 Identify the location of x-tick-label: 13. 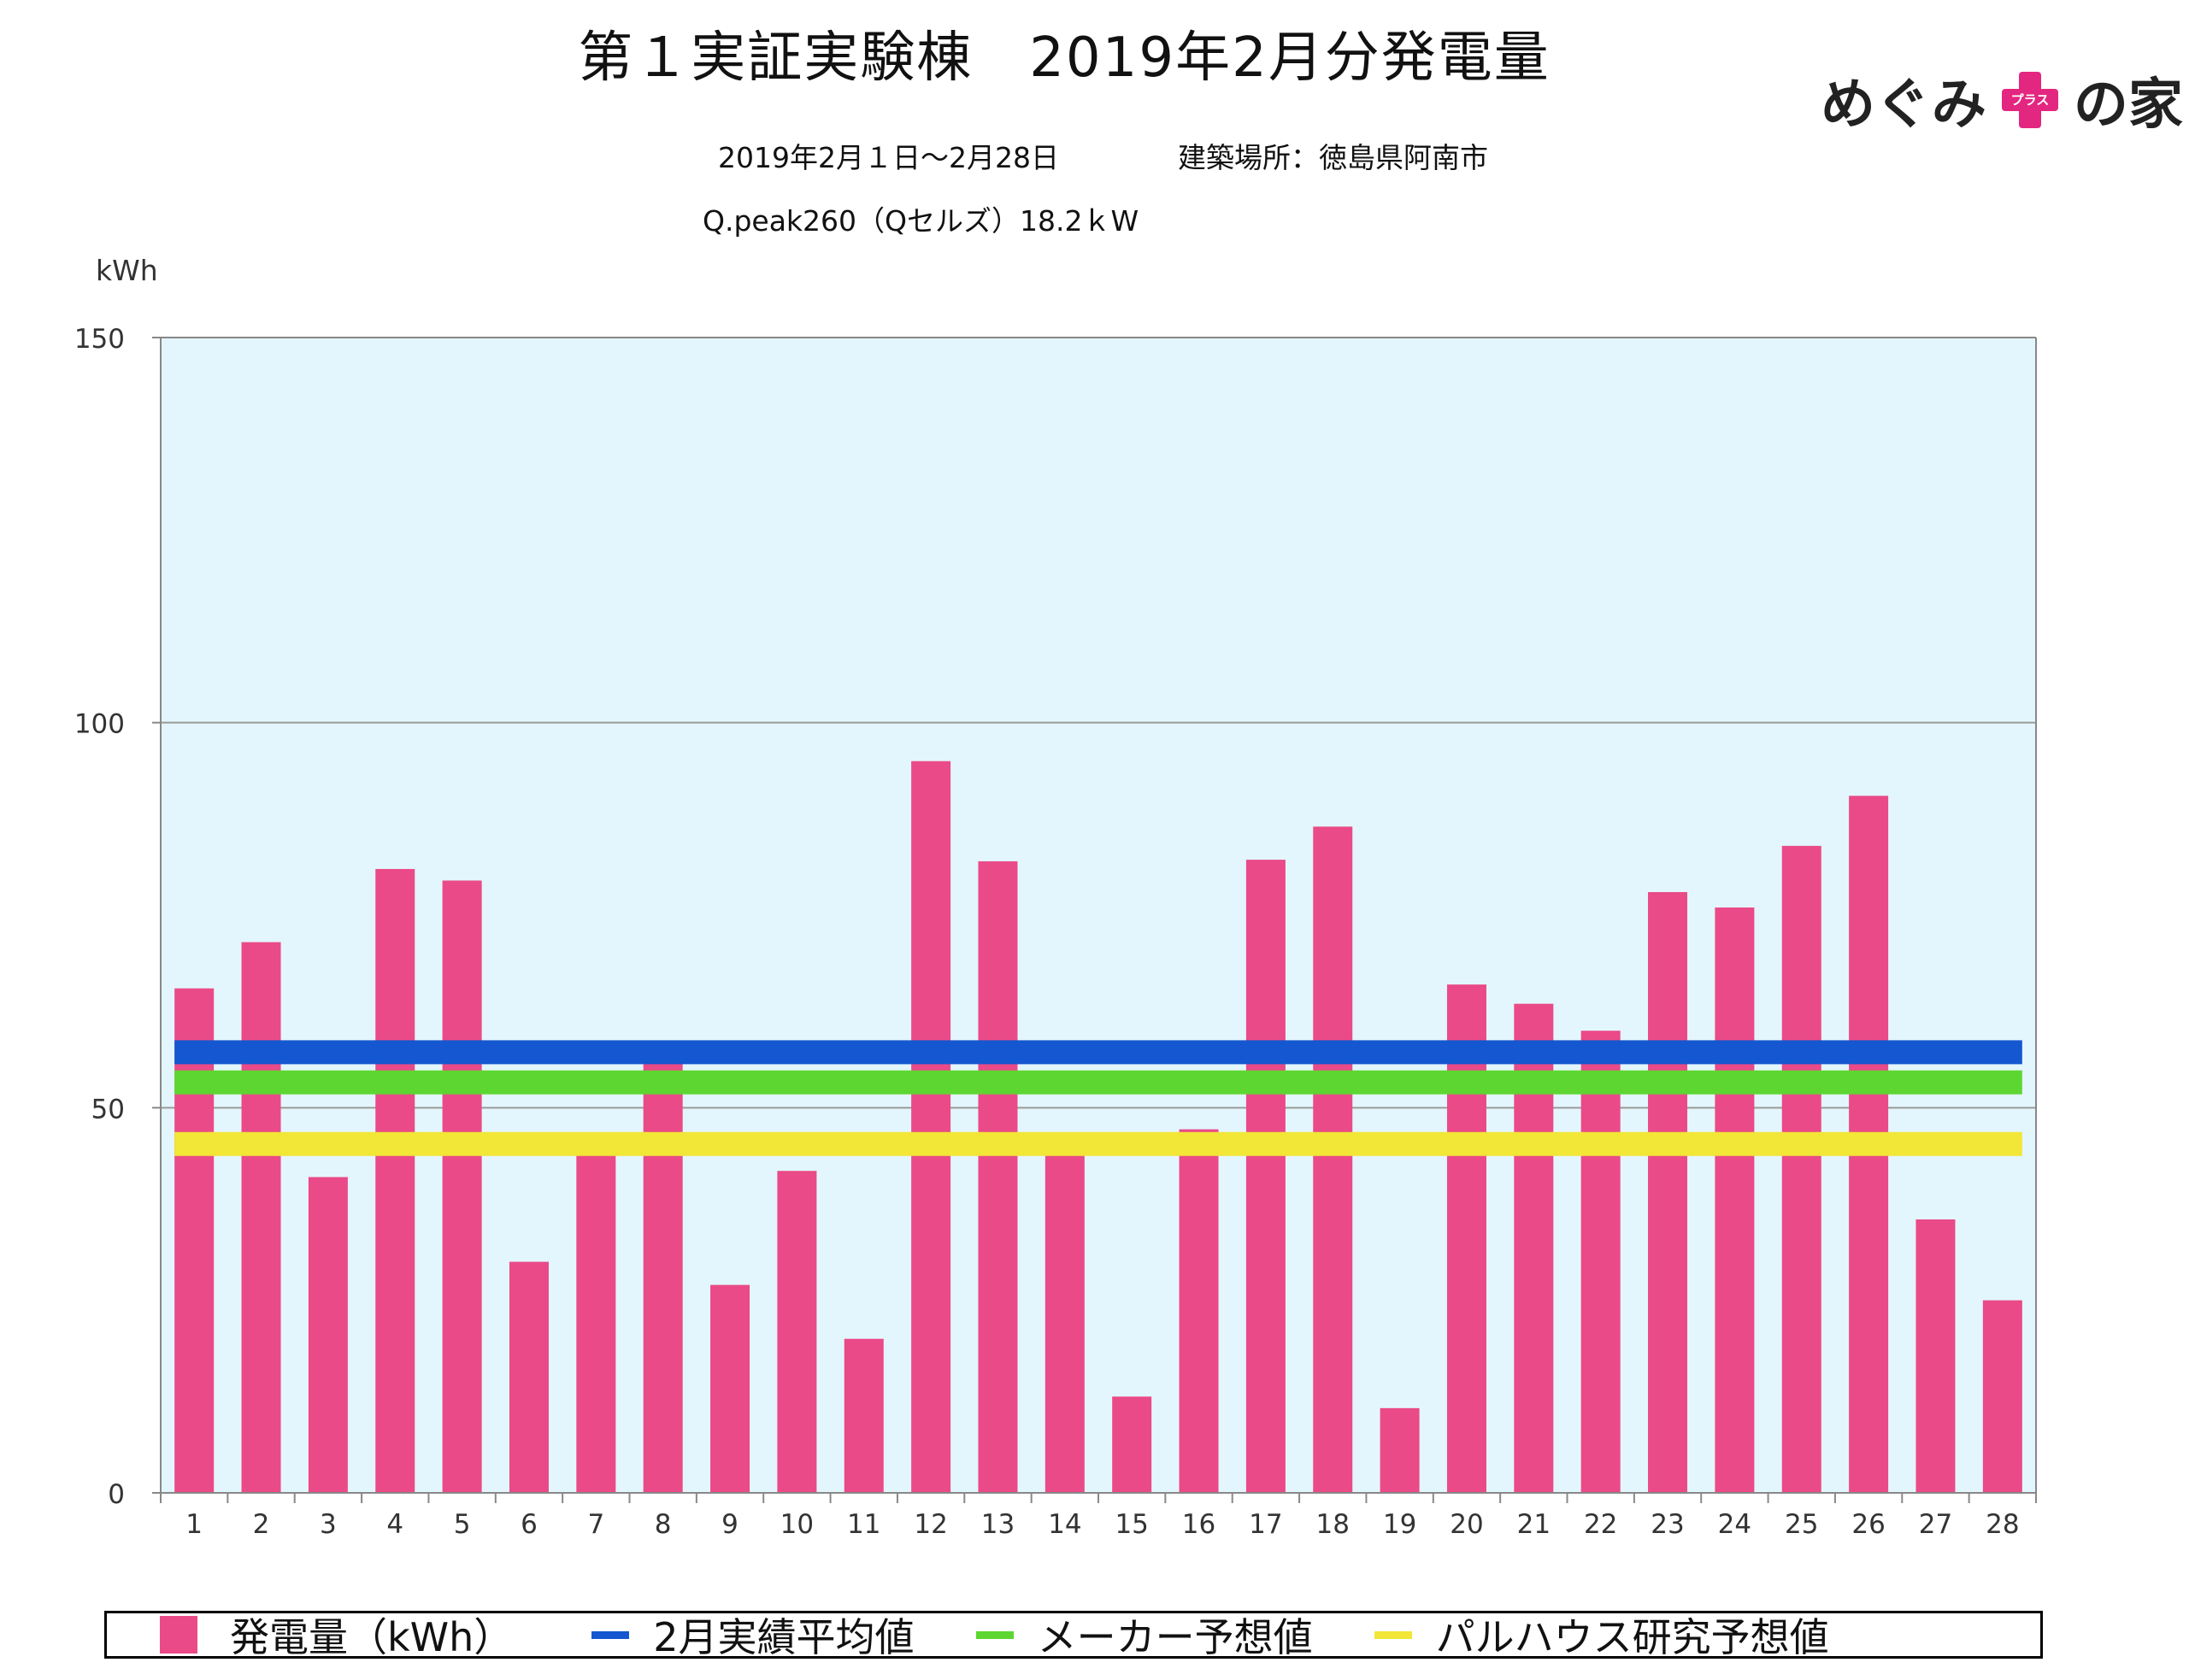
(998, 1524).